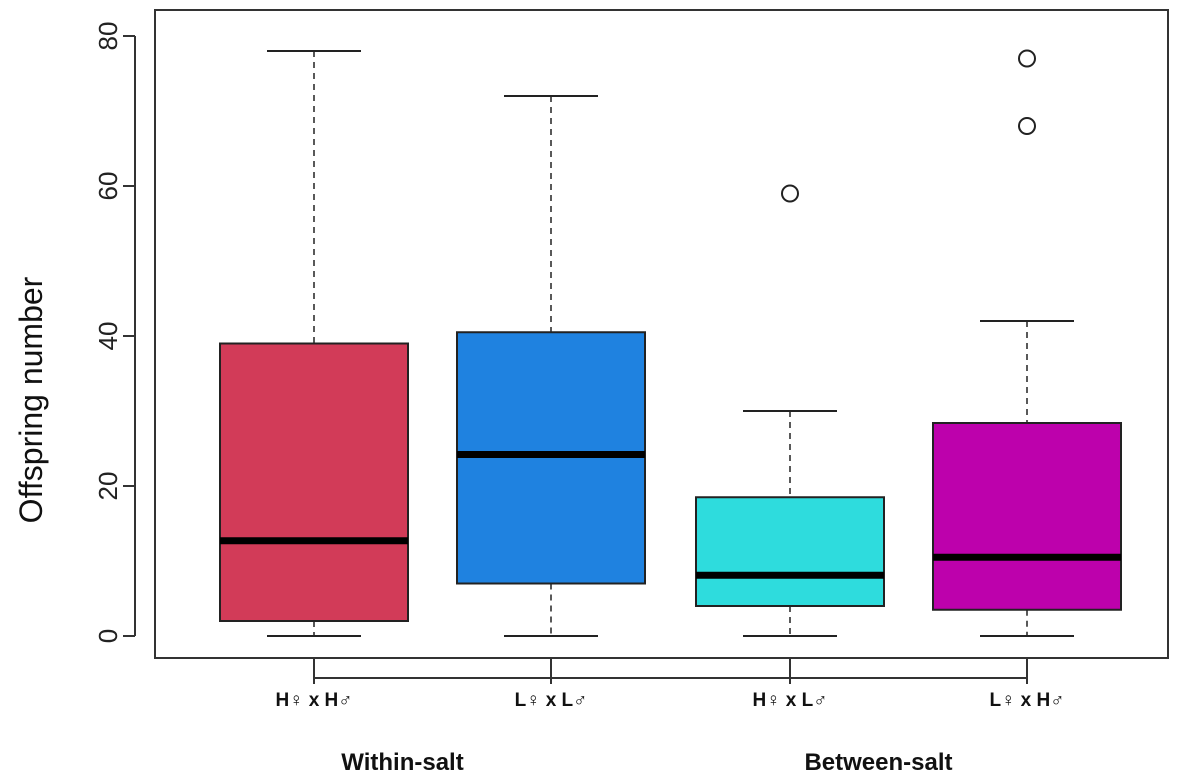  I want to click on group-labels: Within-salt Between-salt, so click(646, 762).